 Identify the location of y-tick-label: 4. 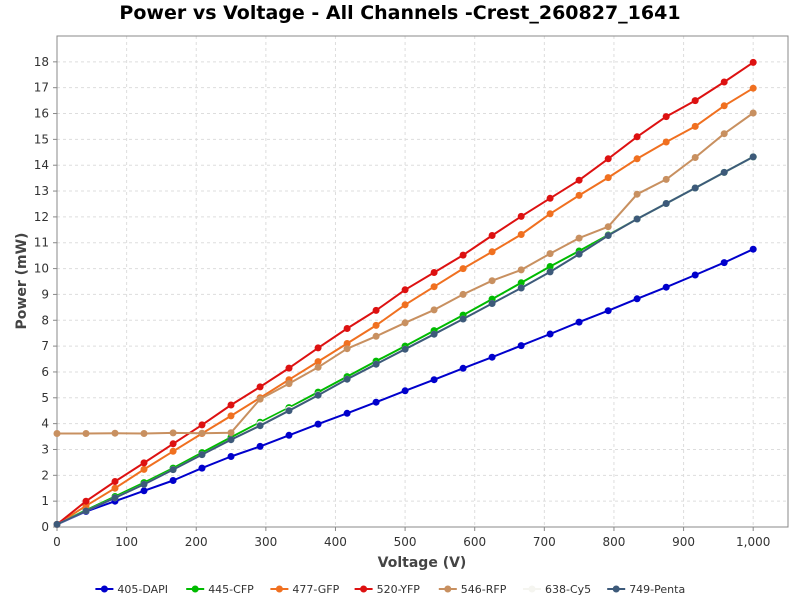
(45, 424).